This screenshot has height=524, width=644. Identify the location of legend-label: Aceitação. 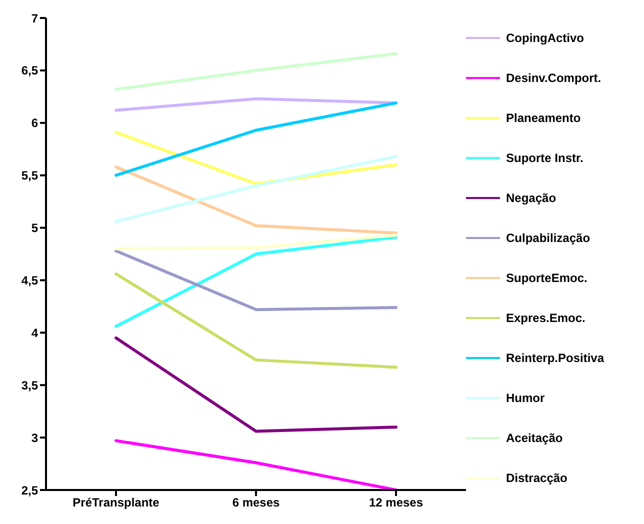
(534, 438).